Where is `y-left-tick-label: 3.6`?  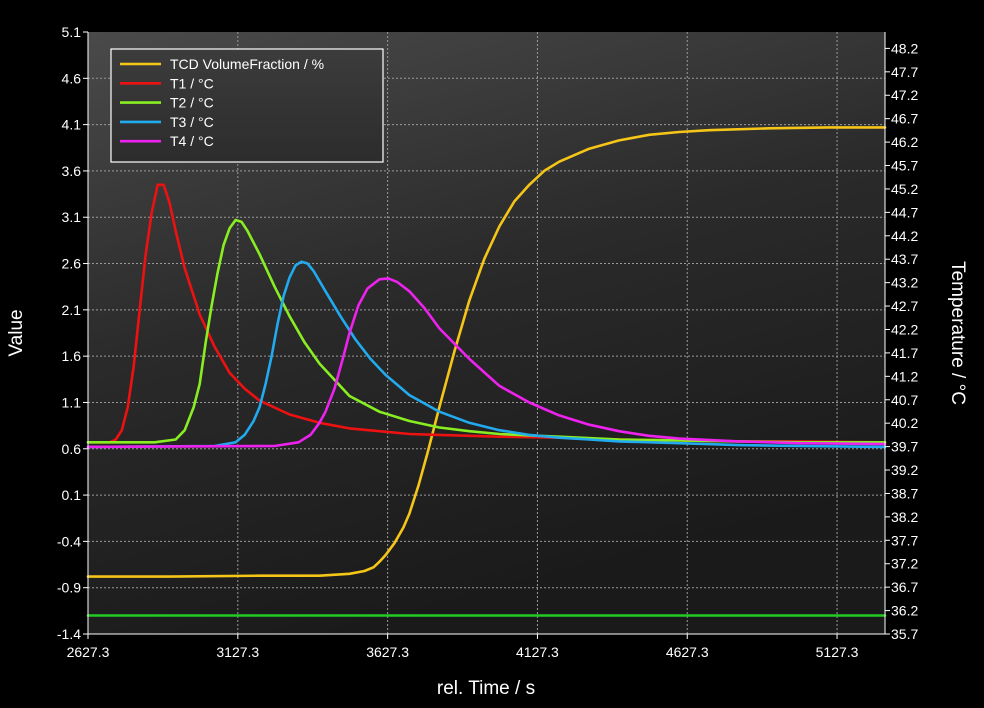 y-left-tick-label: 3.6 is located at coordinates (72, 171).